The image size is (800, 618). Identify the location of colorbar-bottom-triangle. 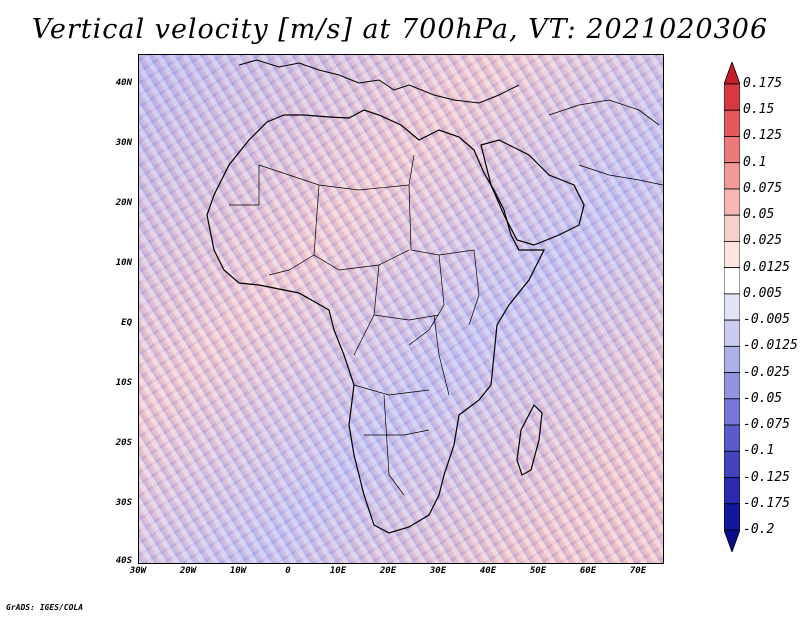
(732, 540).